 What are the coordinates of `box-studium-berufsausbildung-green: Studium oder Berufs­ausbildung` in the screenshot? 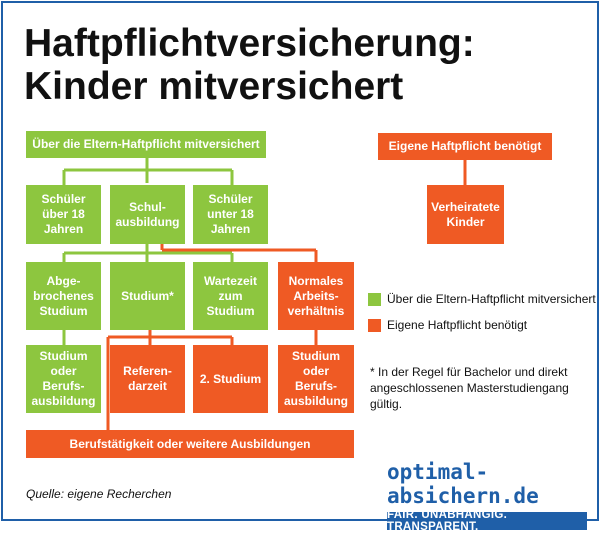 It's located at (63, 379).